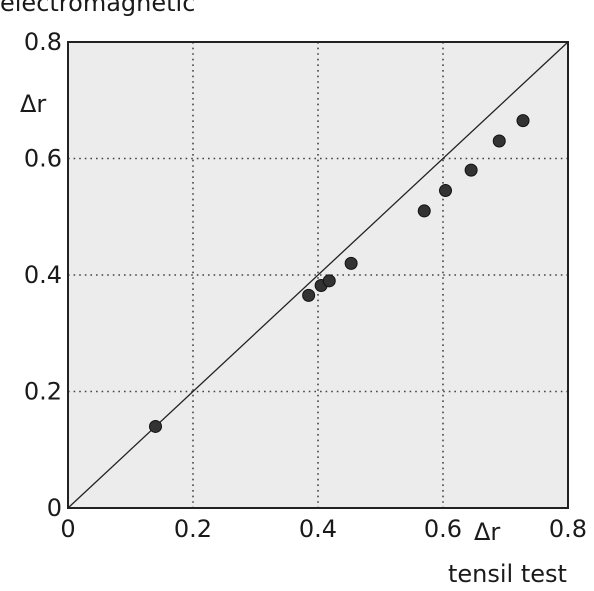 The height and width of the screenshot is (591, 594). What do you see at coordinates (43, 159) in the screenshot?
I see `y-tick-label: 0.6` at bounding box center [43, 159].